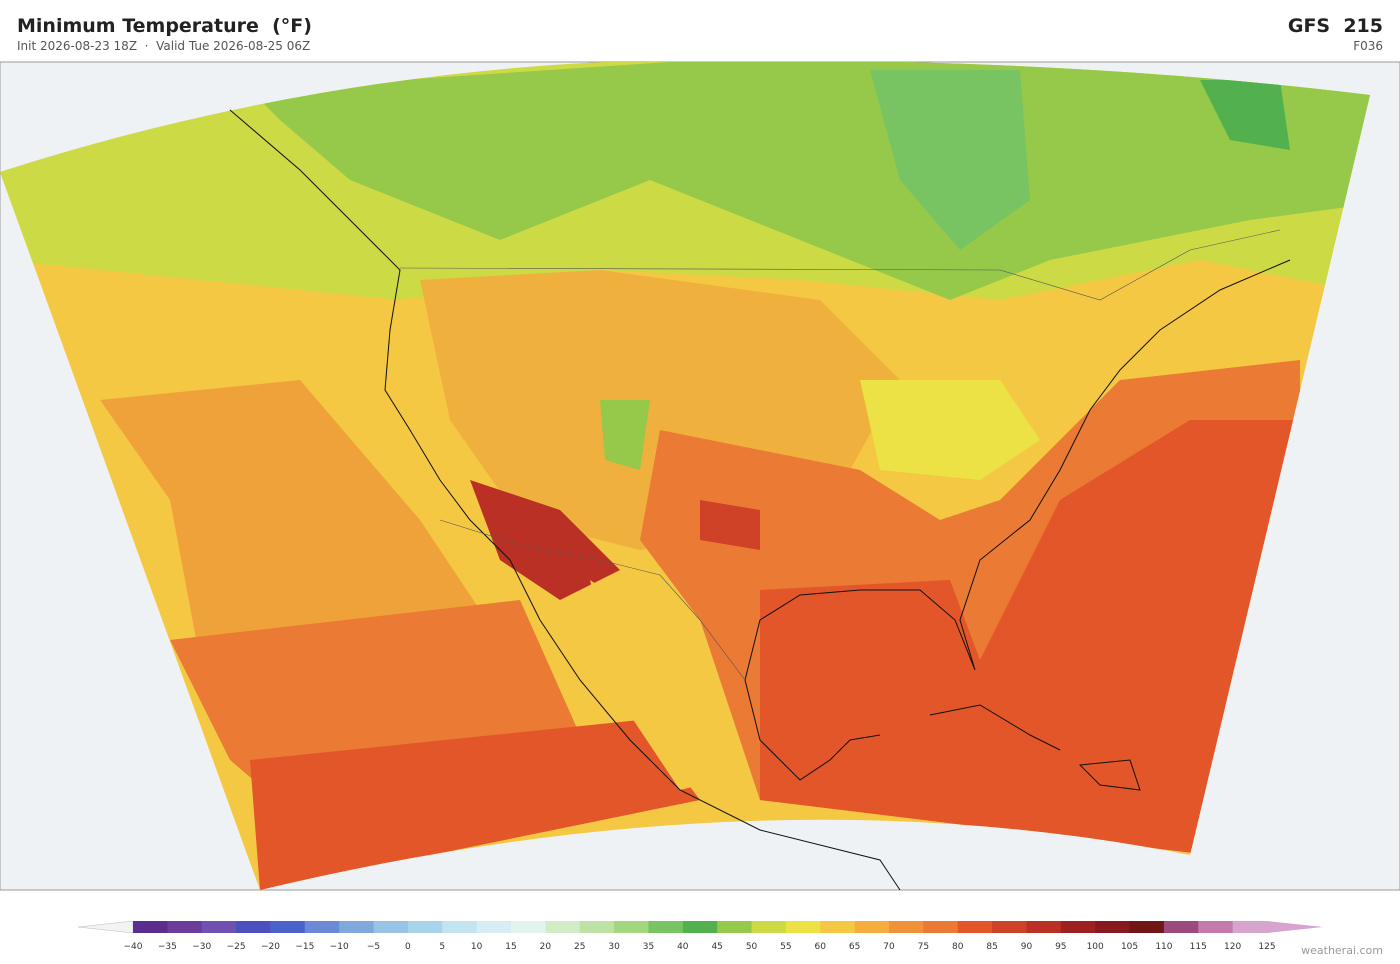 This screenshot has height=964, width=1400. Describe the element at coordinates (1335, 26) in the screenshot. I see `model-label: GFS 215` at that location.